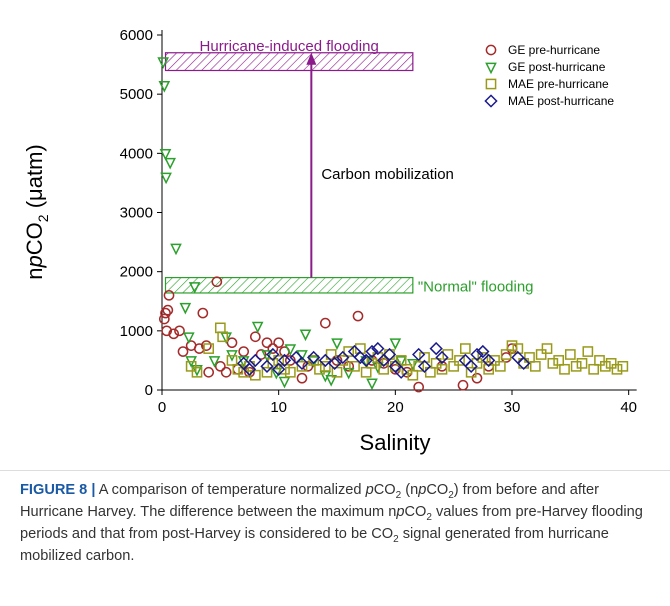 The width and height of the screenshot is (670, 606). Describe the element at coordinates (136, 35) in the screenshot. I see `y-tick-label: 6000` at that location.